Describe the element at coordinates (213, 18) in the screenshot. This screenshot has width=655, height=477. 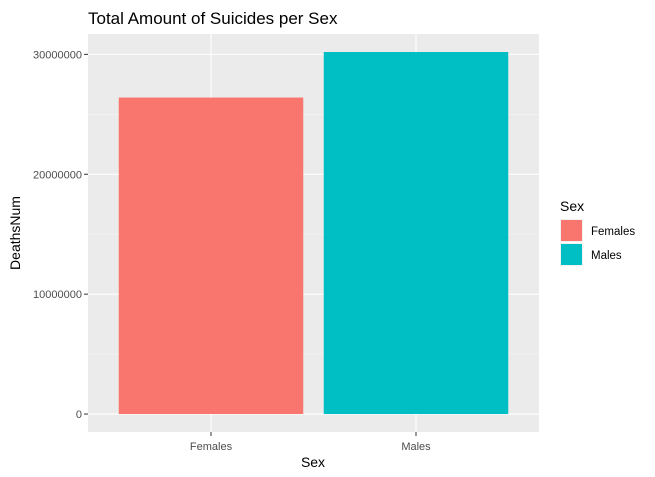
I see `chart-title: Total Amount of Suicides per Sex` at that location.